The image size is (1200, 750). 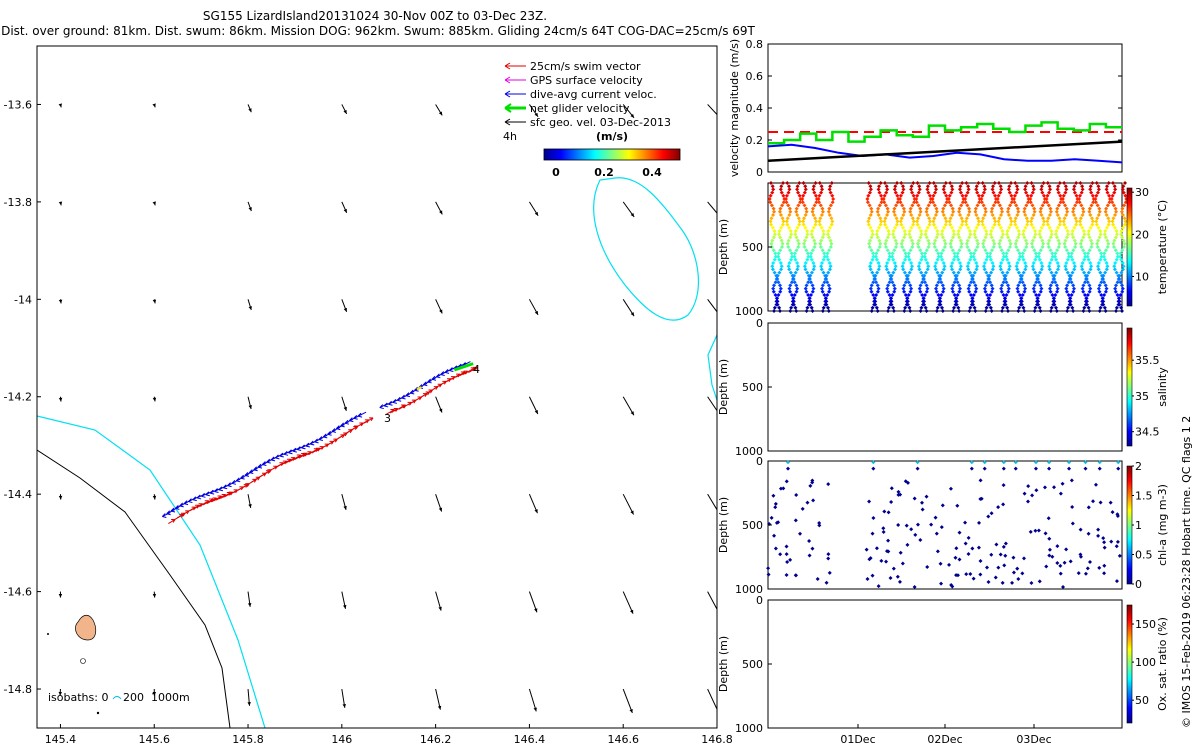 I want to click on reef-isobath-loop, so click(x=646, y=249).